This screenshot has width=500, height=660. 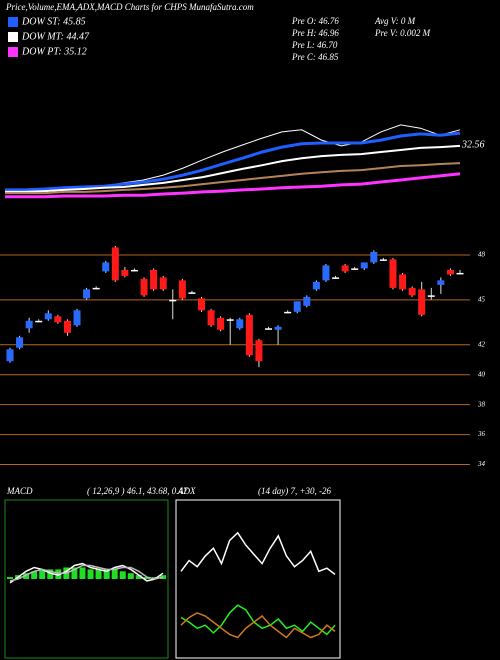 What do you see at coordinates (258, 579) in the screenshot?
I see `panel` at bounding box center [258, 579].